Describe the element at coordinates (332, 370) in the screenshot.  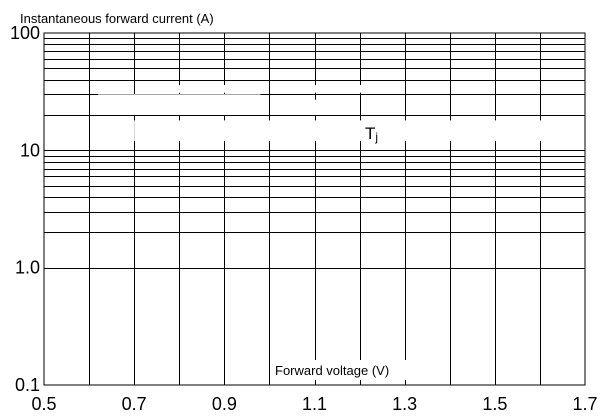
I see `x-axis-label: Forward voltage (V)` at that location.